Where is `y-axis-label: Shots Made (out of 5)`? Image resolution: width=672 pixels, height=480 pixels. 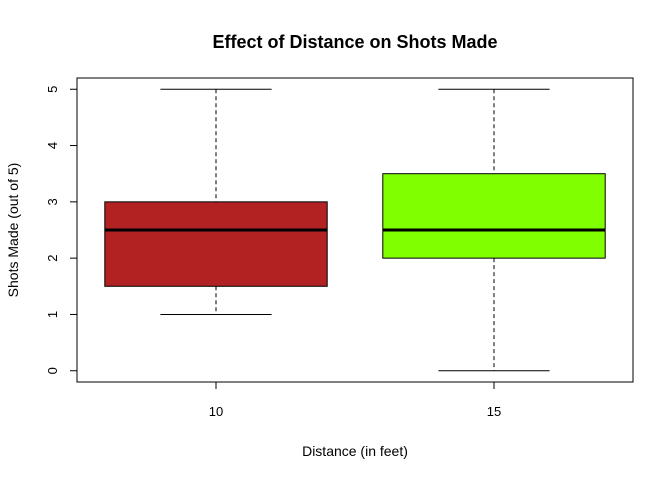
y-axis-label: Shots Made (out of 5) is located at coordinates (13, 230).